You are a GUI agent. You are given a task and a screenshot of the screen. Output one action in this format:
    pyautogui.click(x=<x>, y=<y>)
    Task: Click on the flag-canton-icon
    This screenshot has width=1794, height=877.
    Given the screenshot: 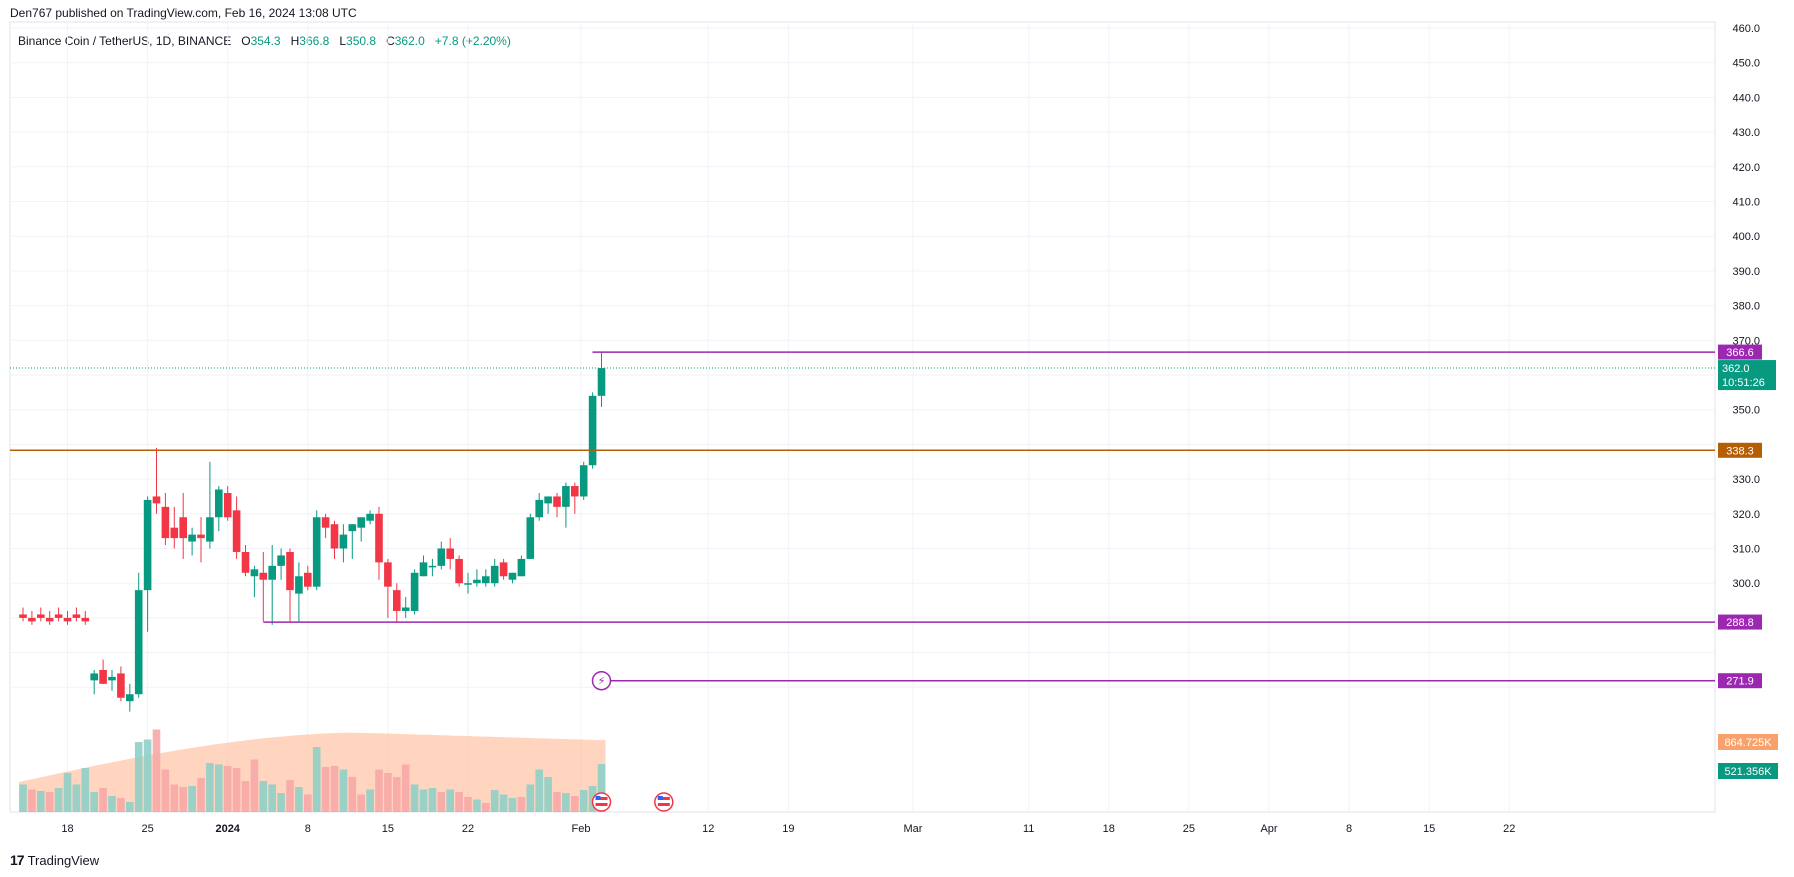 What is the action you would take?
    pyautogui.click(x=660, y=798)
    